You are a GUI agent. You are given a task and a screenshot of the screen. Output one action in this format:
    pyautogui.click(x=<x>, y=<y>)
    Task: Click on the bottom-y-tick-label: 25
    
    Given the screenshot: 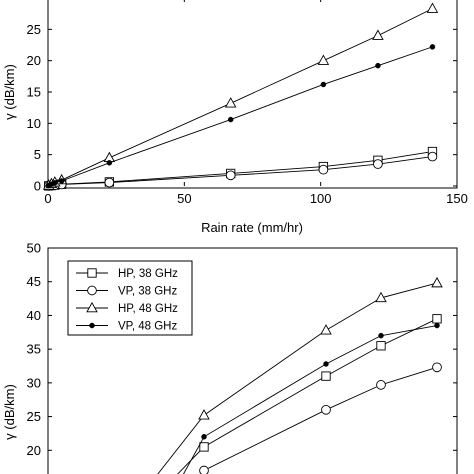 What is the action you would take?
    pyautogui.click(x=34, y=416)
    